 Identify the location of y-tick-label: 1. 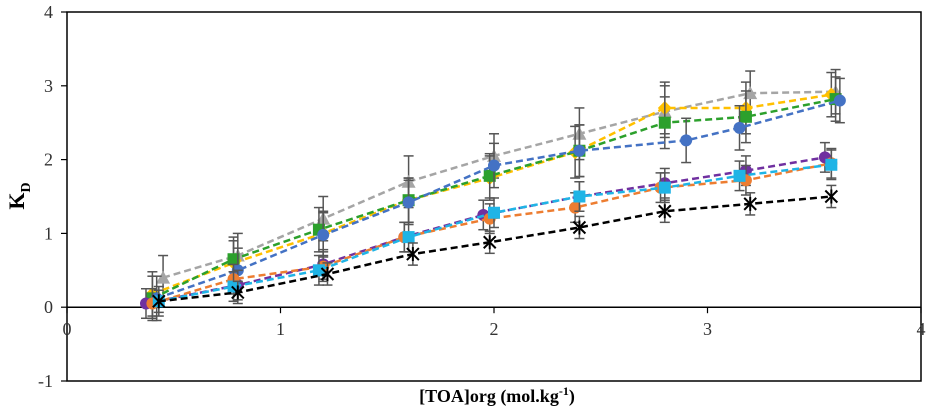
(48, 233).